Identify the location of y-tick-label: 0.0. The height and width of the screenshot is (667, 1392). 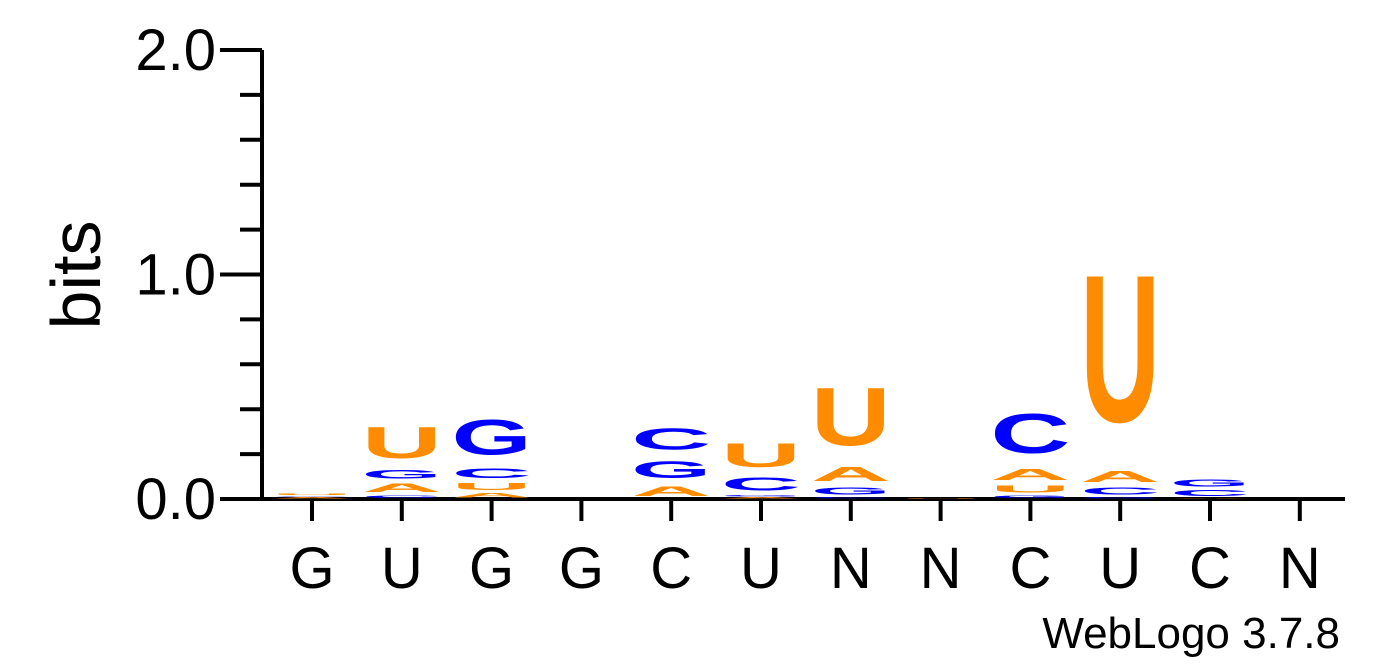
(175, 499).